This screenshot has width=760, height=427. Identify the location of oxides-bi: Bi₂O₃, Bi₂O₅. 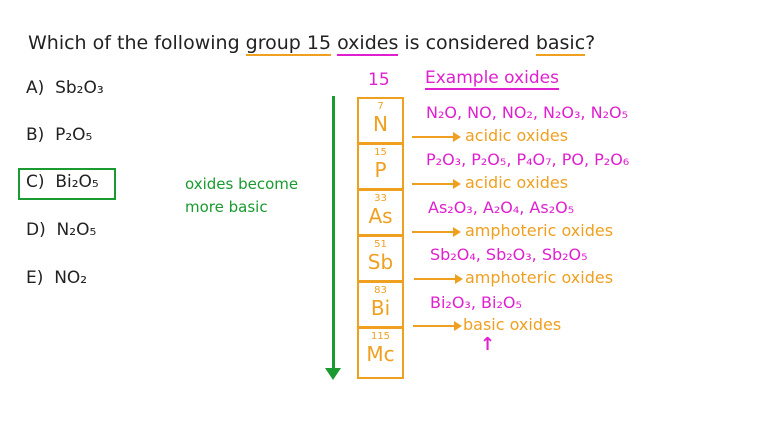
(476, 302).